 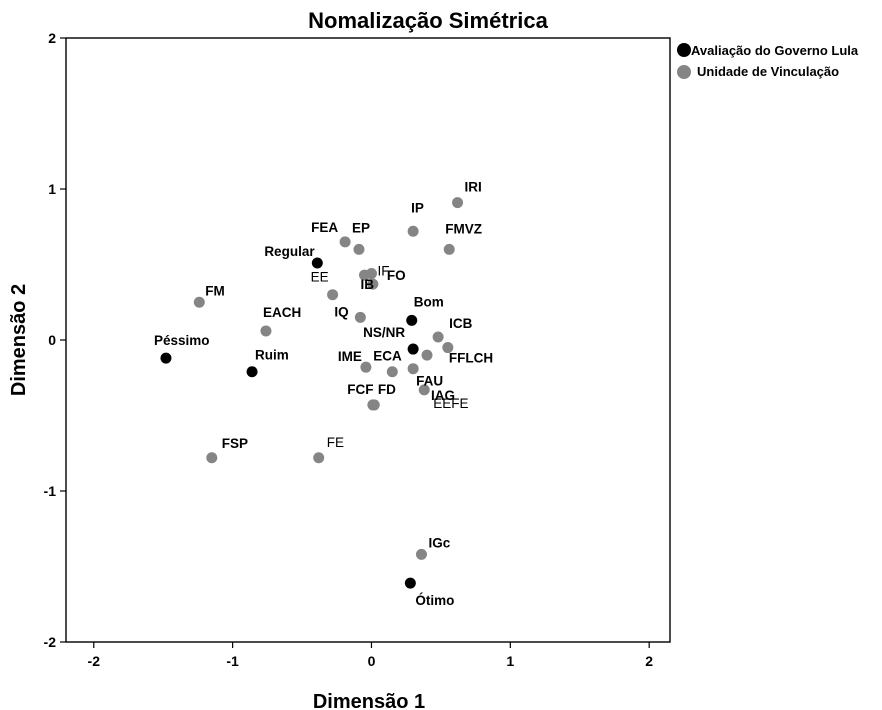 I want to click on data-point-label: ECA, so click(x=387, y=356).